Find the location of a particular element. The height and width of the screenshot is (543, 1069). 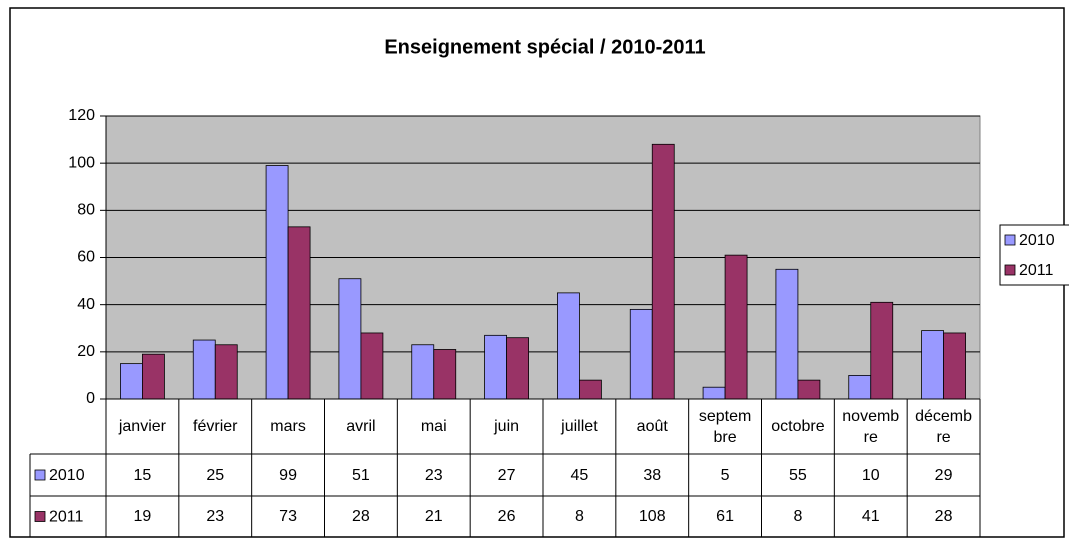

table-value: 10 is located at coordinates (870, 475).